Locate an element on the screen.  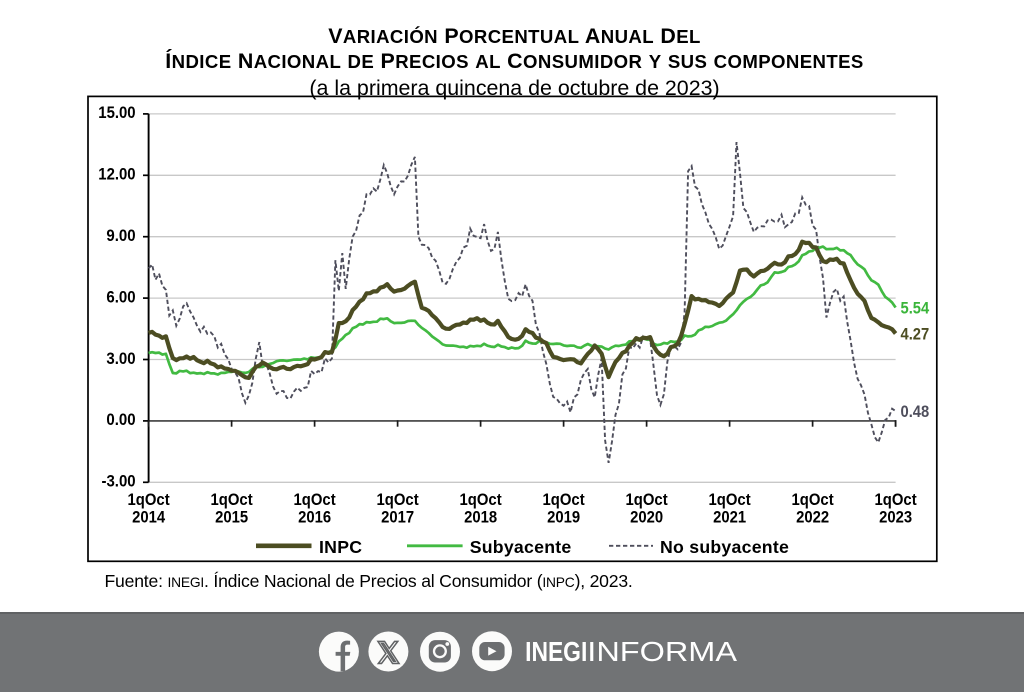
svg-text: 2020 is located at coordinates (646, 518).